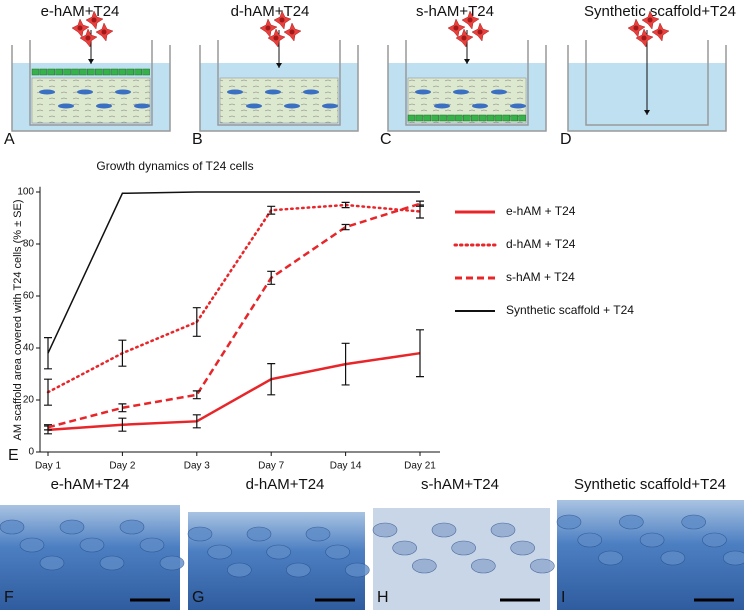 Image resolution: width=744 pixels, height=610 pixels. I want to click on x-tick-label: Day 14, so click(346, 466).